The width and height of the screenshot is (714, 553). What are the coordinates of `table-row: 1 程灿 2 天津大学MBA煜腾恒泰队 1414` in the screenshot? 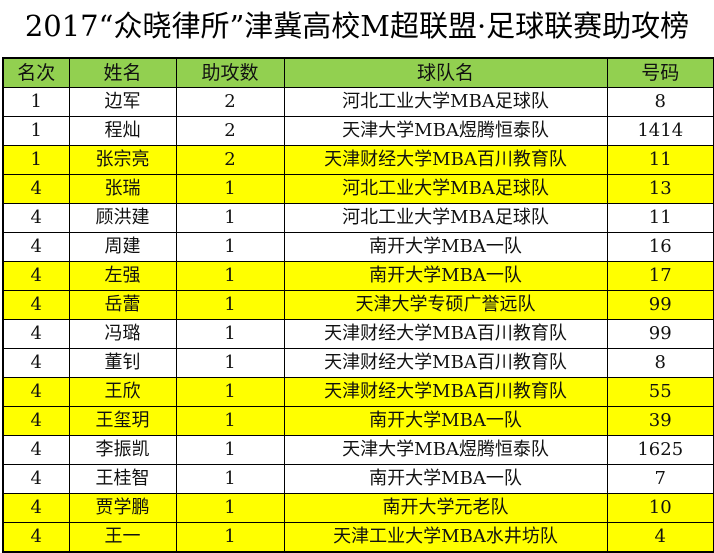 It's located at (358, 131).